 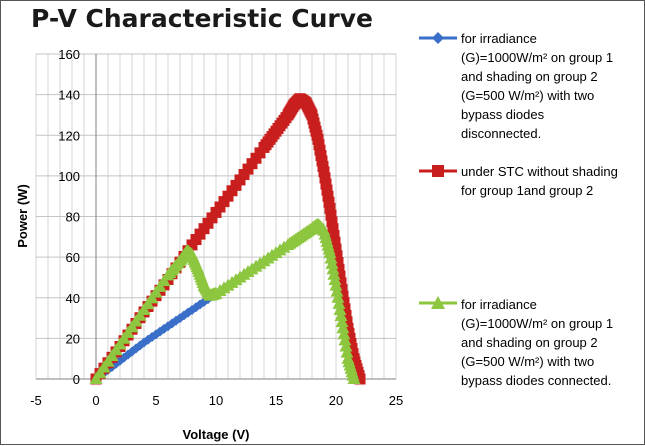 What do you see at coordinates (539, 171) in the screenshot?
I see `legend-line: under STC without shading` at bounding box center [539, 171].